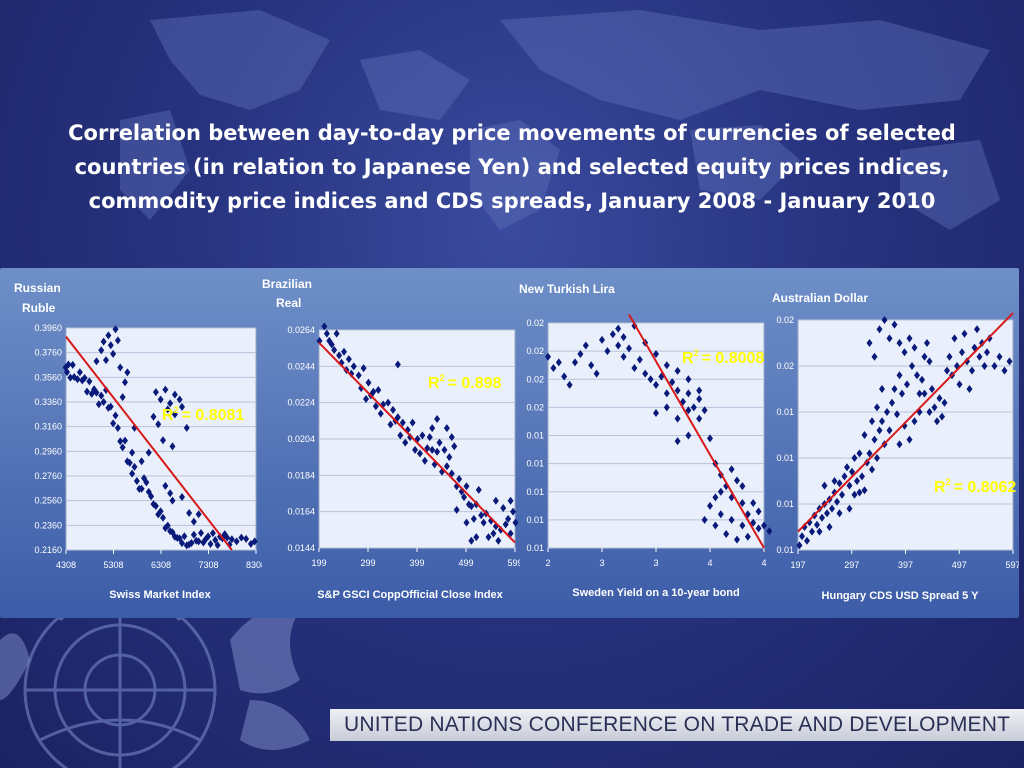  What do you see at coordinates (48, 451) in the screenshot?
I see `y-tick-label-4: 0.2960` at bounding box center [48, 451].